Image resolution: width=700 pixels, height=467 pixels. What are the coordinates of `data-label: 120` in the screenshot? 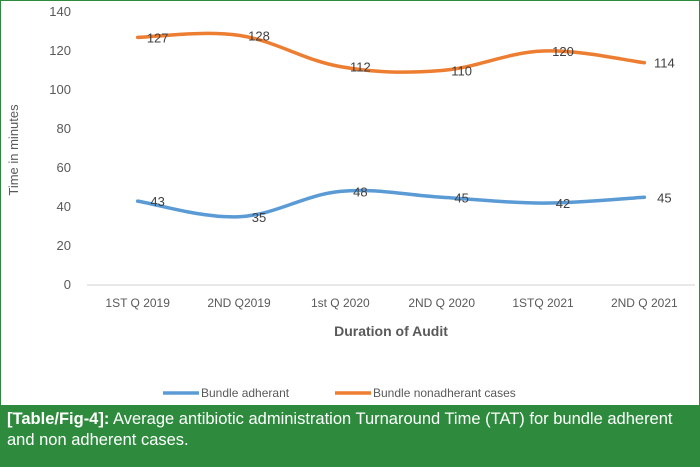 It's located at (563, 51).